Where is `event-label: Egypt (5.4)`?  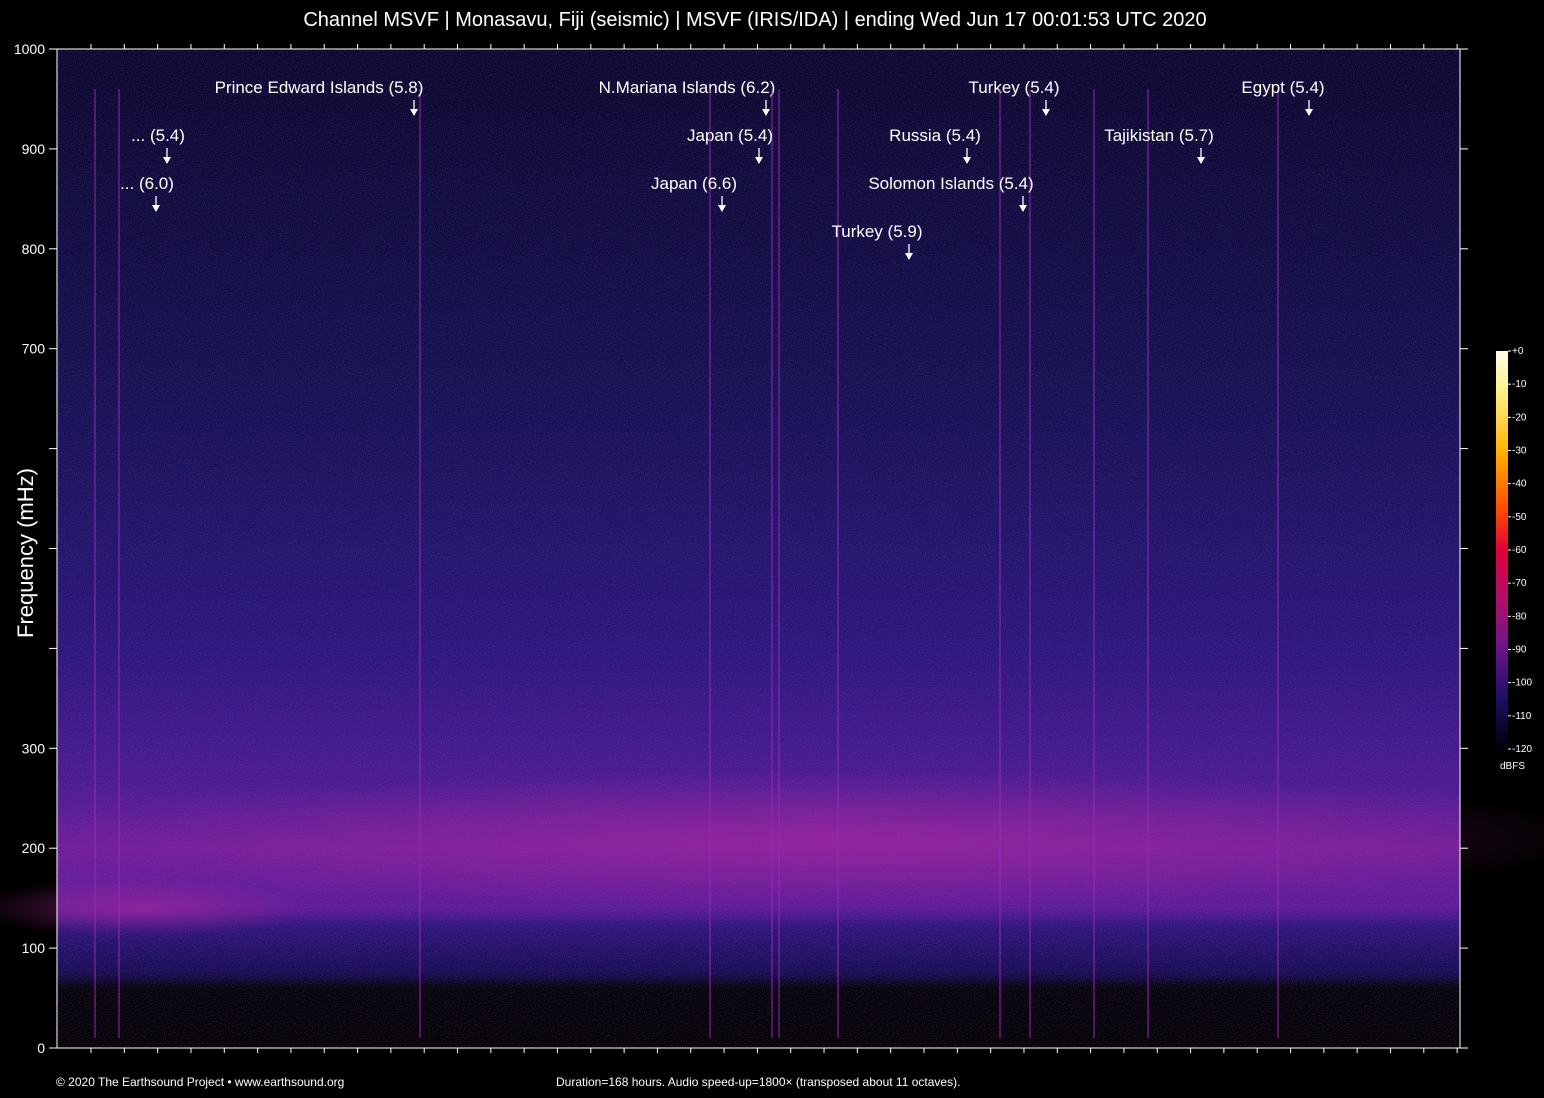
event-label: Egypt (5.4) is located at coordinates (1282, 87).